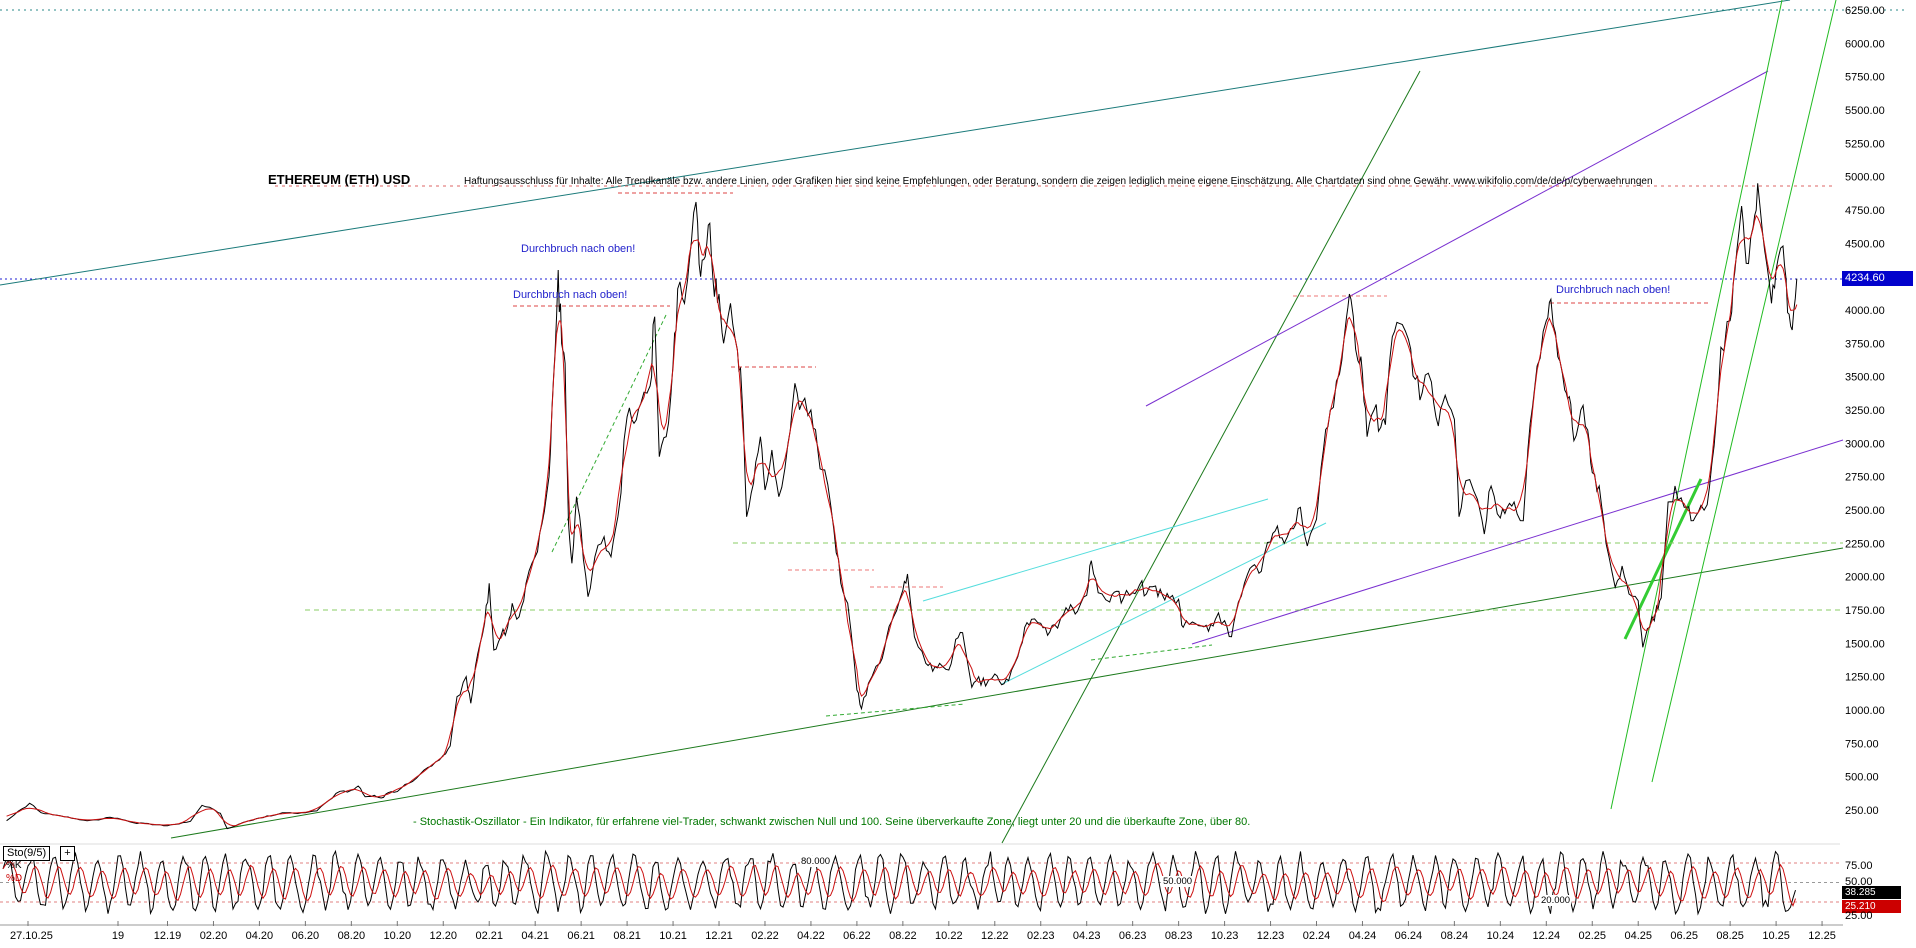 Image resolution: width=1916 pixels, height=948 pixels. I want to click on green-dash-low-2023-trendline, so click(1151, 652).